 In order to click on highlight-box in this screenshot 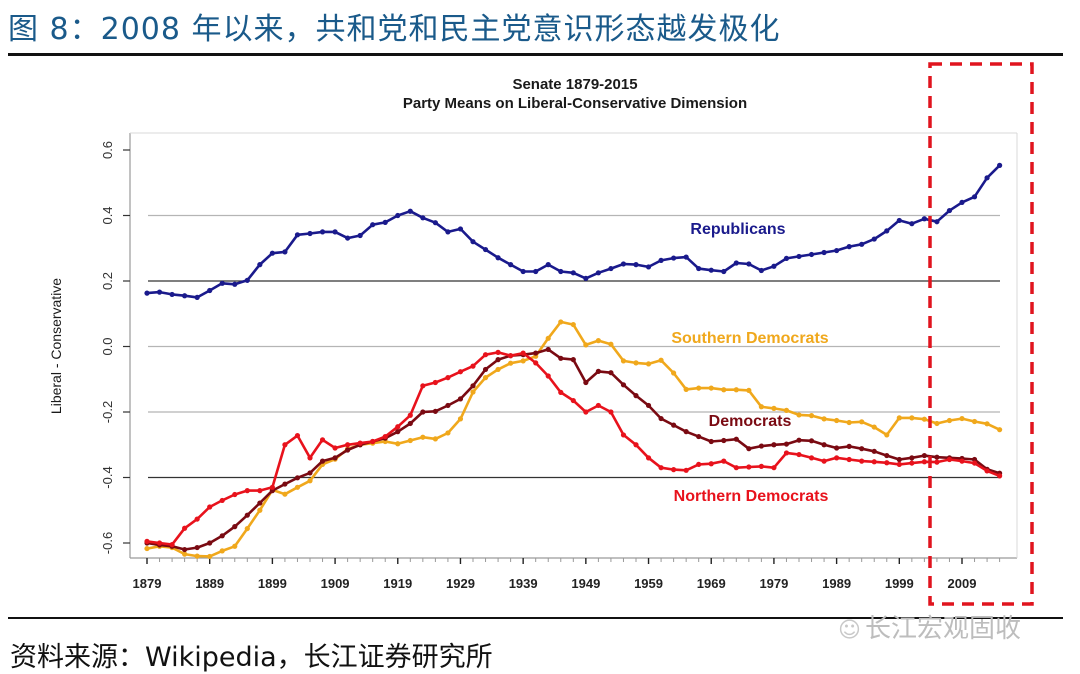, I will do `click(981, 334)`.